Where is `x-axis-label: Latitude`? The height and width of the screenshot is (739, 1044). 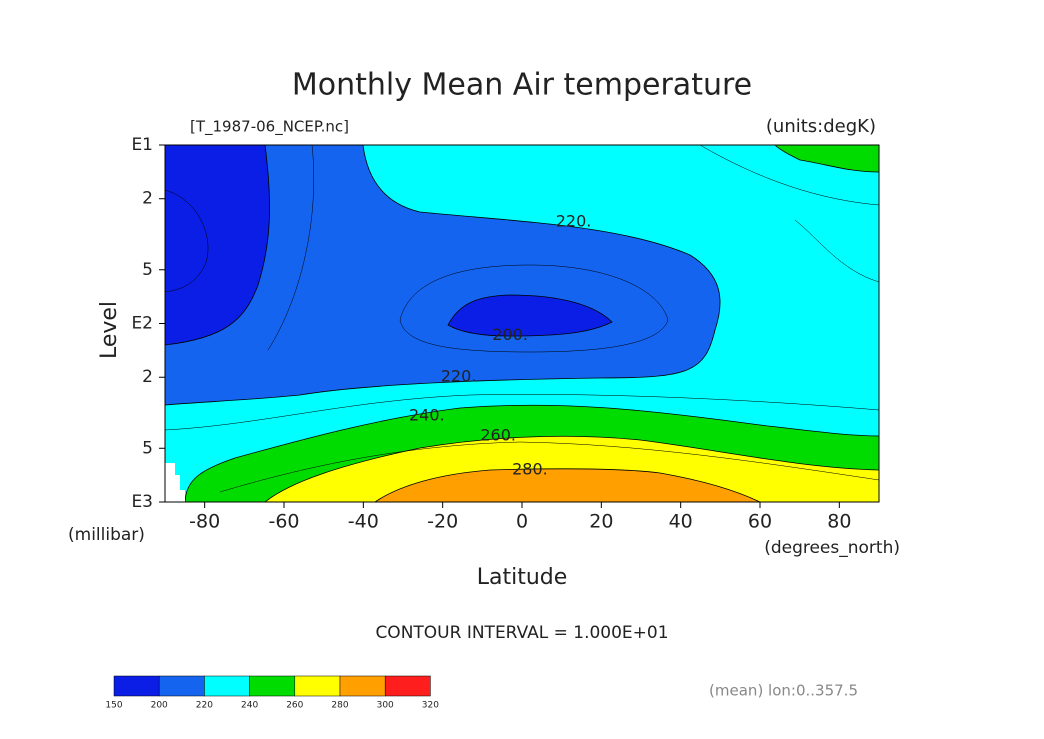 x-axis-label: Latitude is located at coordinates (522, 577).